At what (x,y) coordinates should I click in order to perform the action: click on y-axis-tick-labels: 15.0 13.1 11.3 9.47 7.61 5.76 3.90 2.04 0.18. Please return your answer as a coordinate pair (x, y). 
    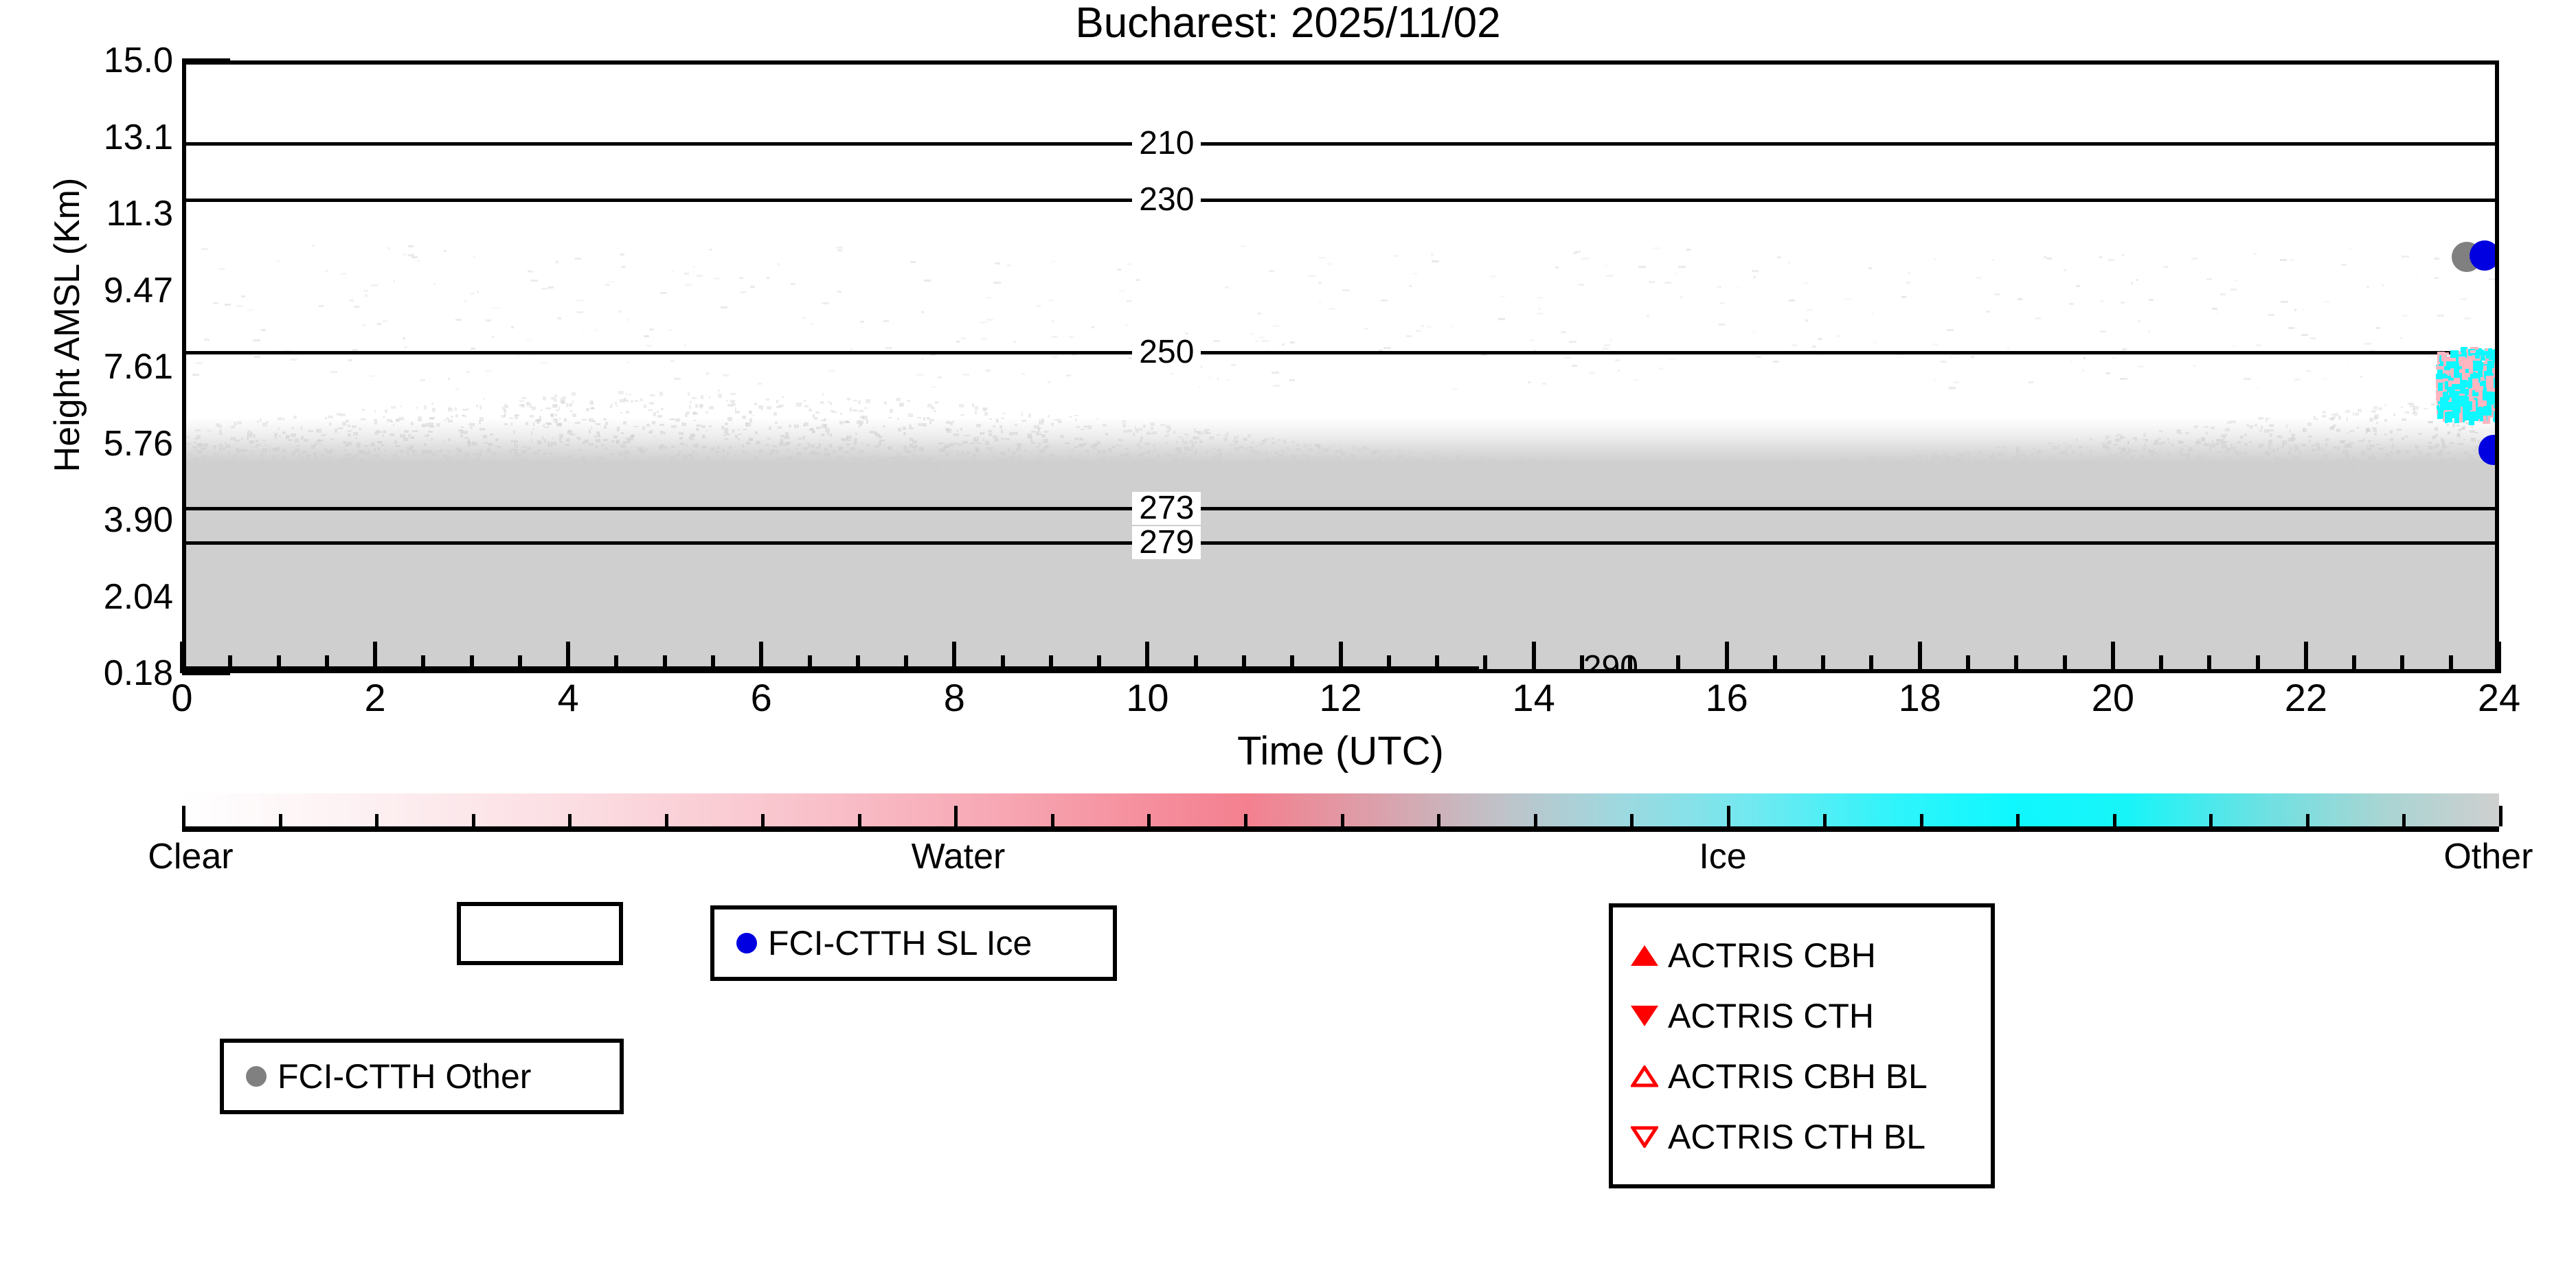
    Looking at the image, I should click on (86, 378).